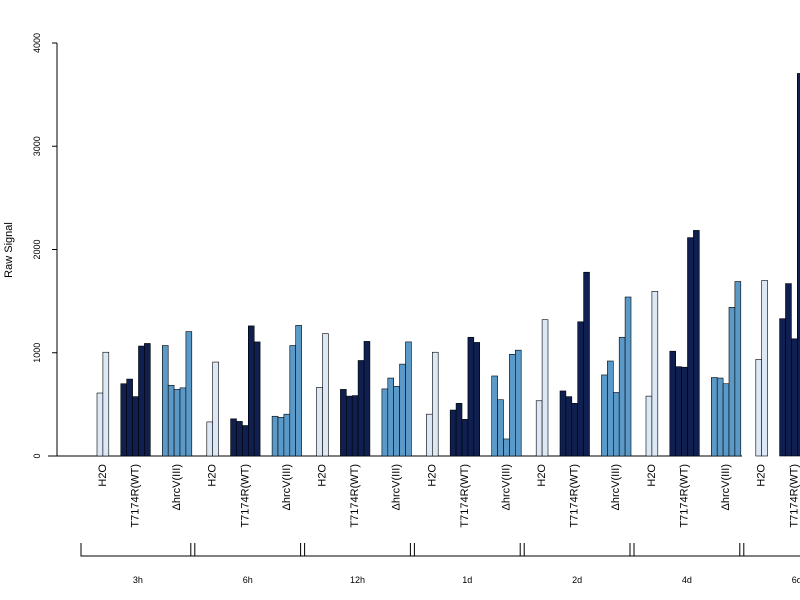  I want to click on timepoint-brackets, so click(440, 550).